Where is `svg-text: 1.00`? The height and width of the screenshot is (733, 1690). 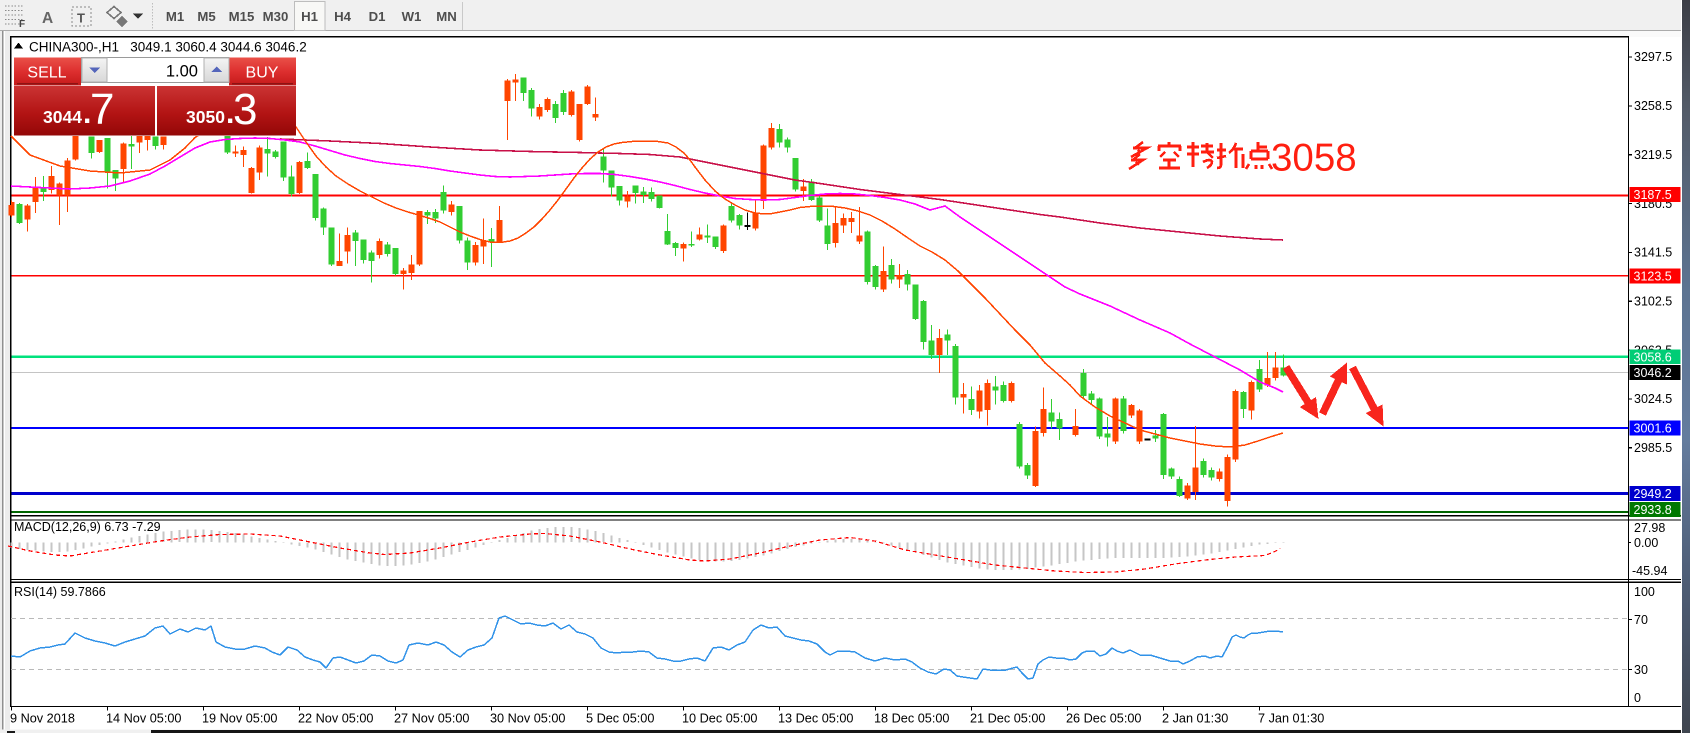
svg-text: 1.00 is located at coordinates (182, 72).